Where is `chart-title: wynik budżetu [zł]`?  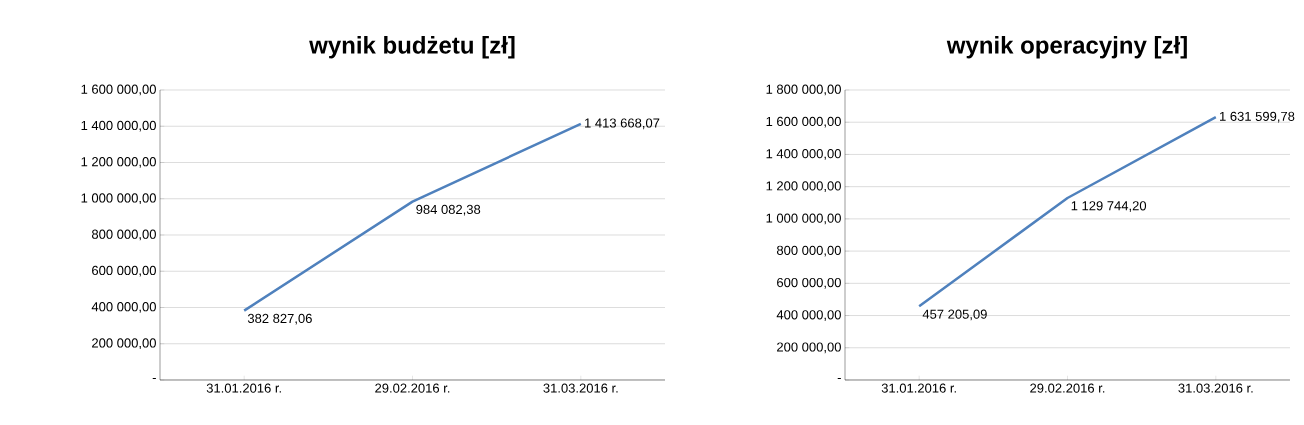 chart-title: wynik budżetu [zł] is located at coordinates (412, 47).